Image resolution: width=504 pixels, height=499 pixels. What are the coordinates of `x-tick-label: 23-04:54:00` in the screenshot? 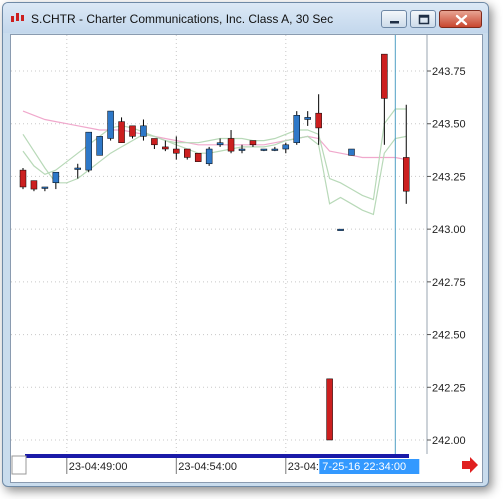 It's located at (207, 467).